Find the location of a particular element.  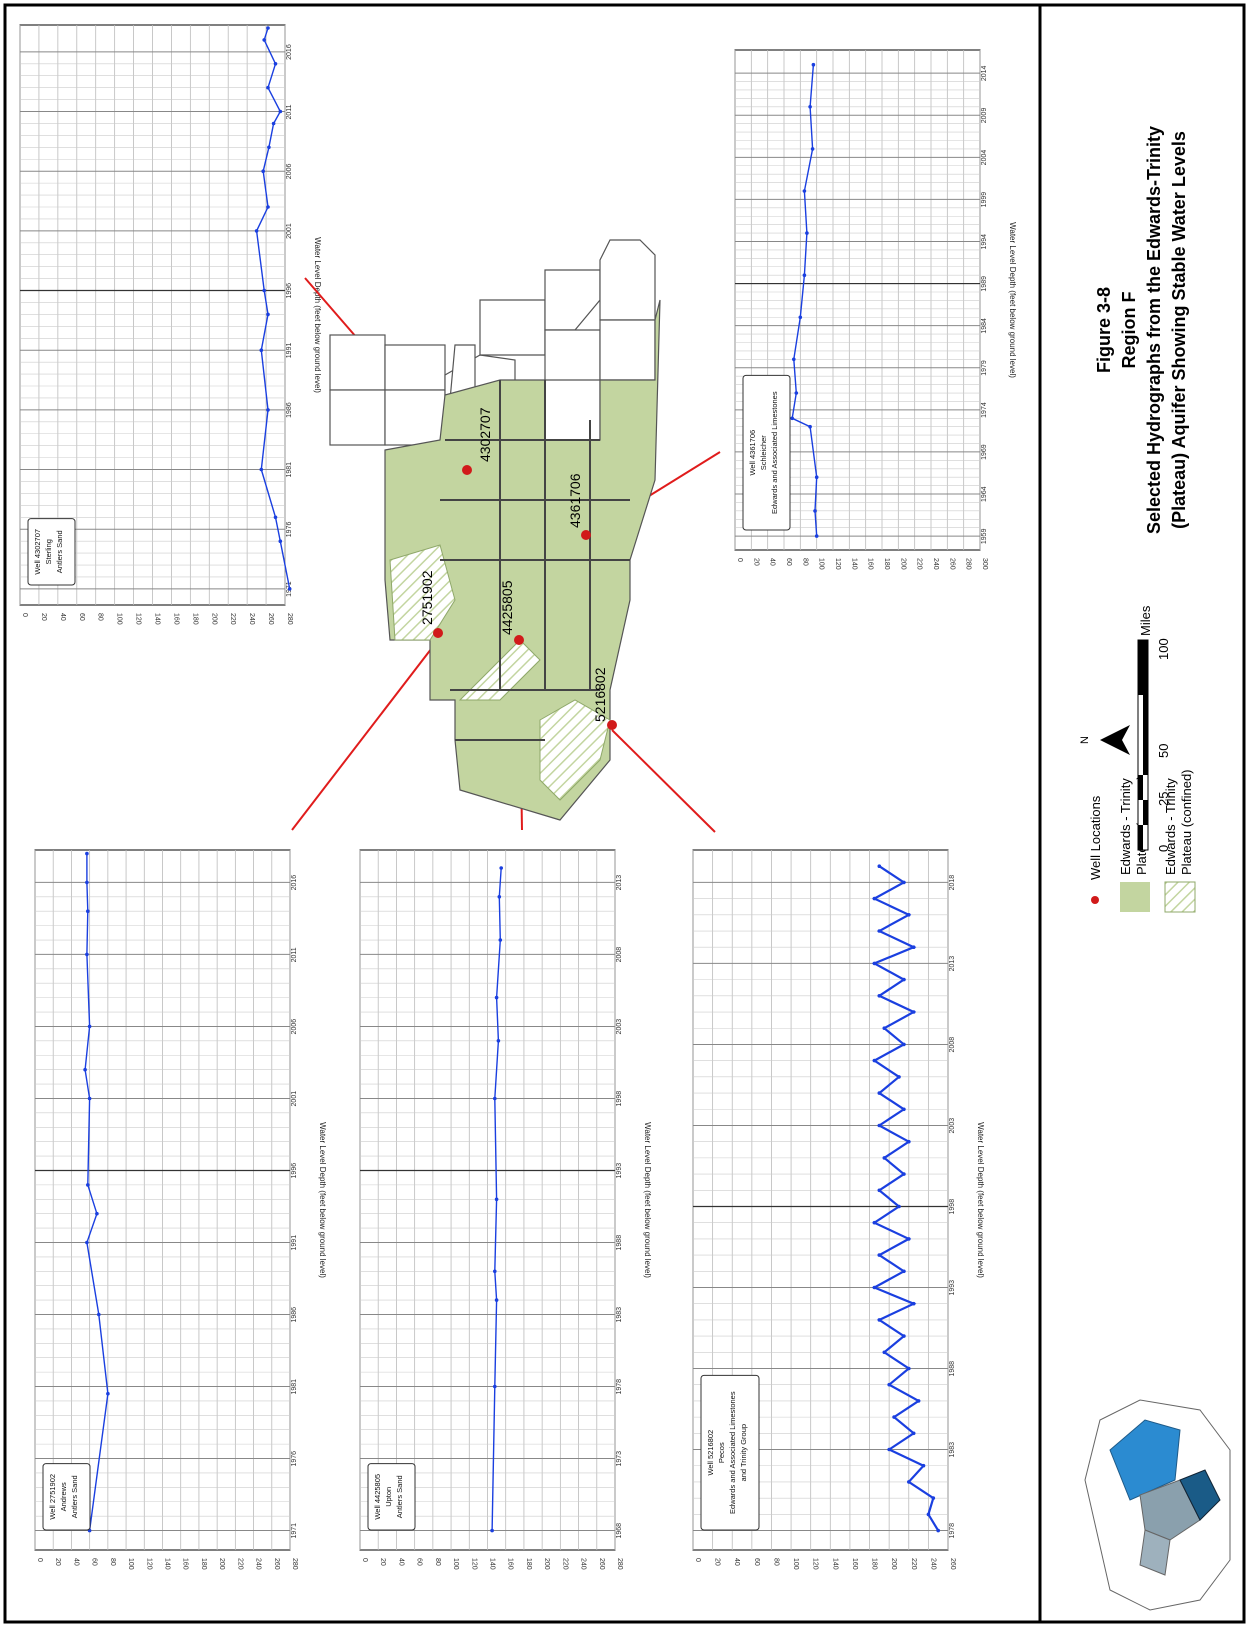

well-title-line: Upton is located at coordinates (388, 1497).